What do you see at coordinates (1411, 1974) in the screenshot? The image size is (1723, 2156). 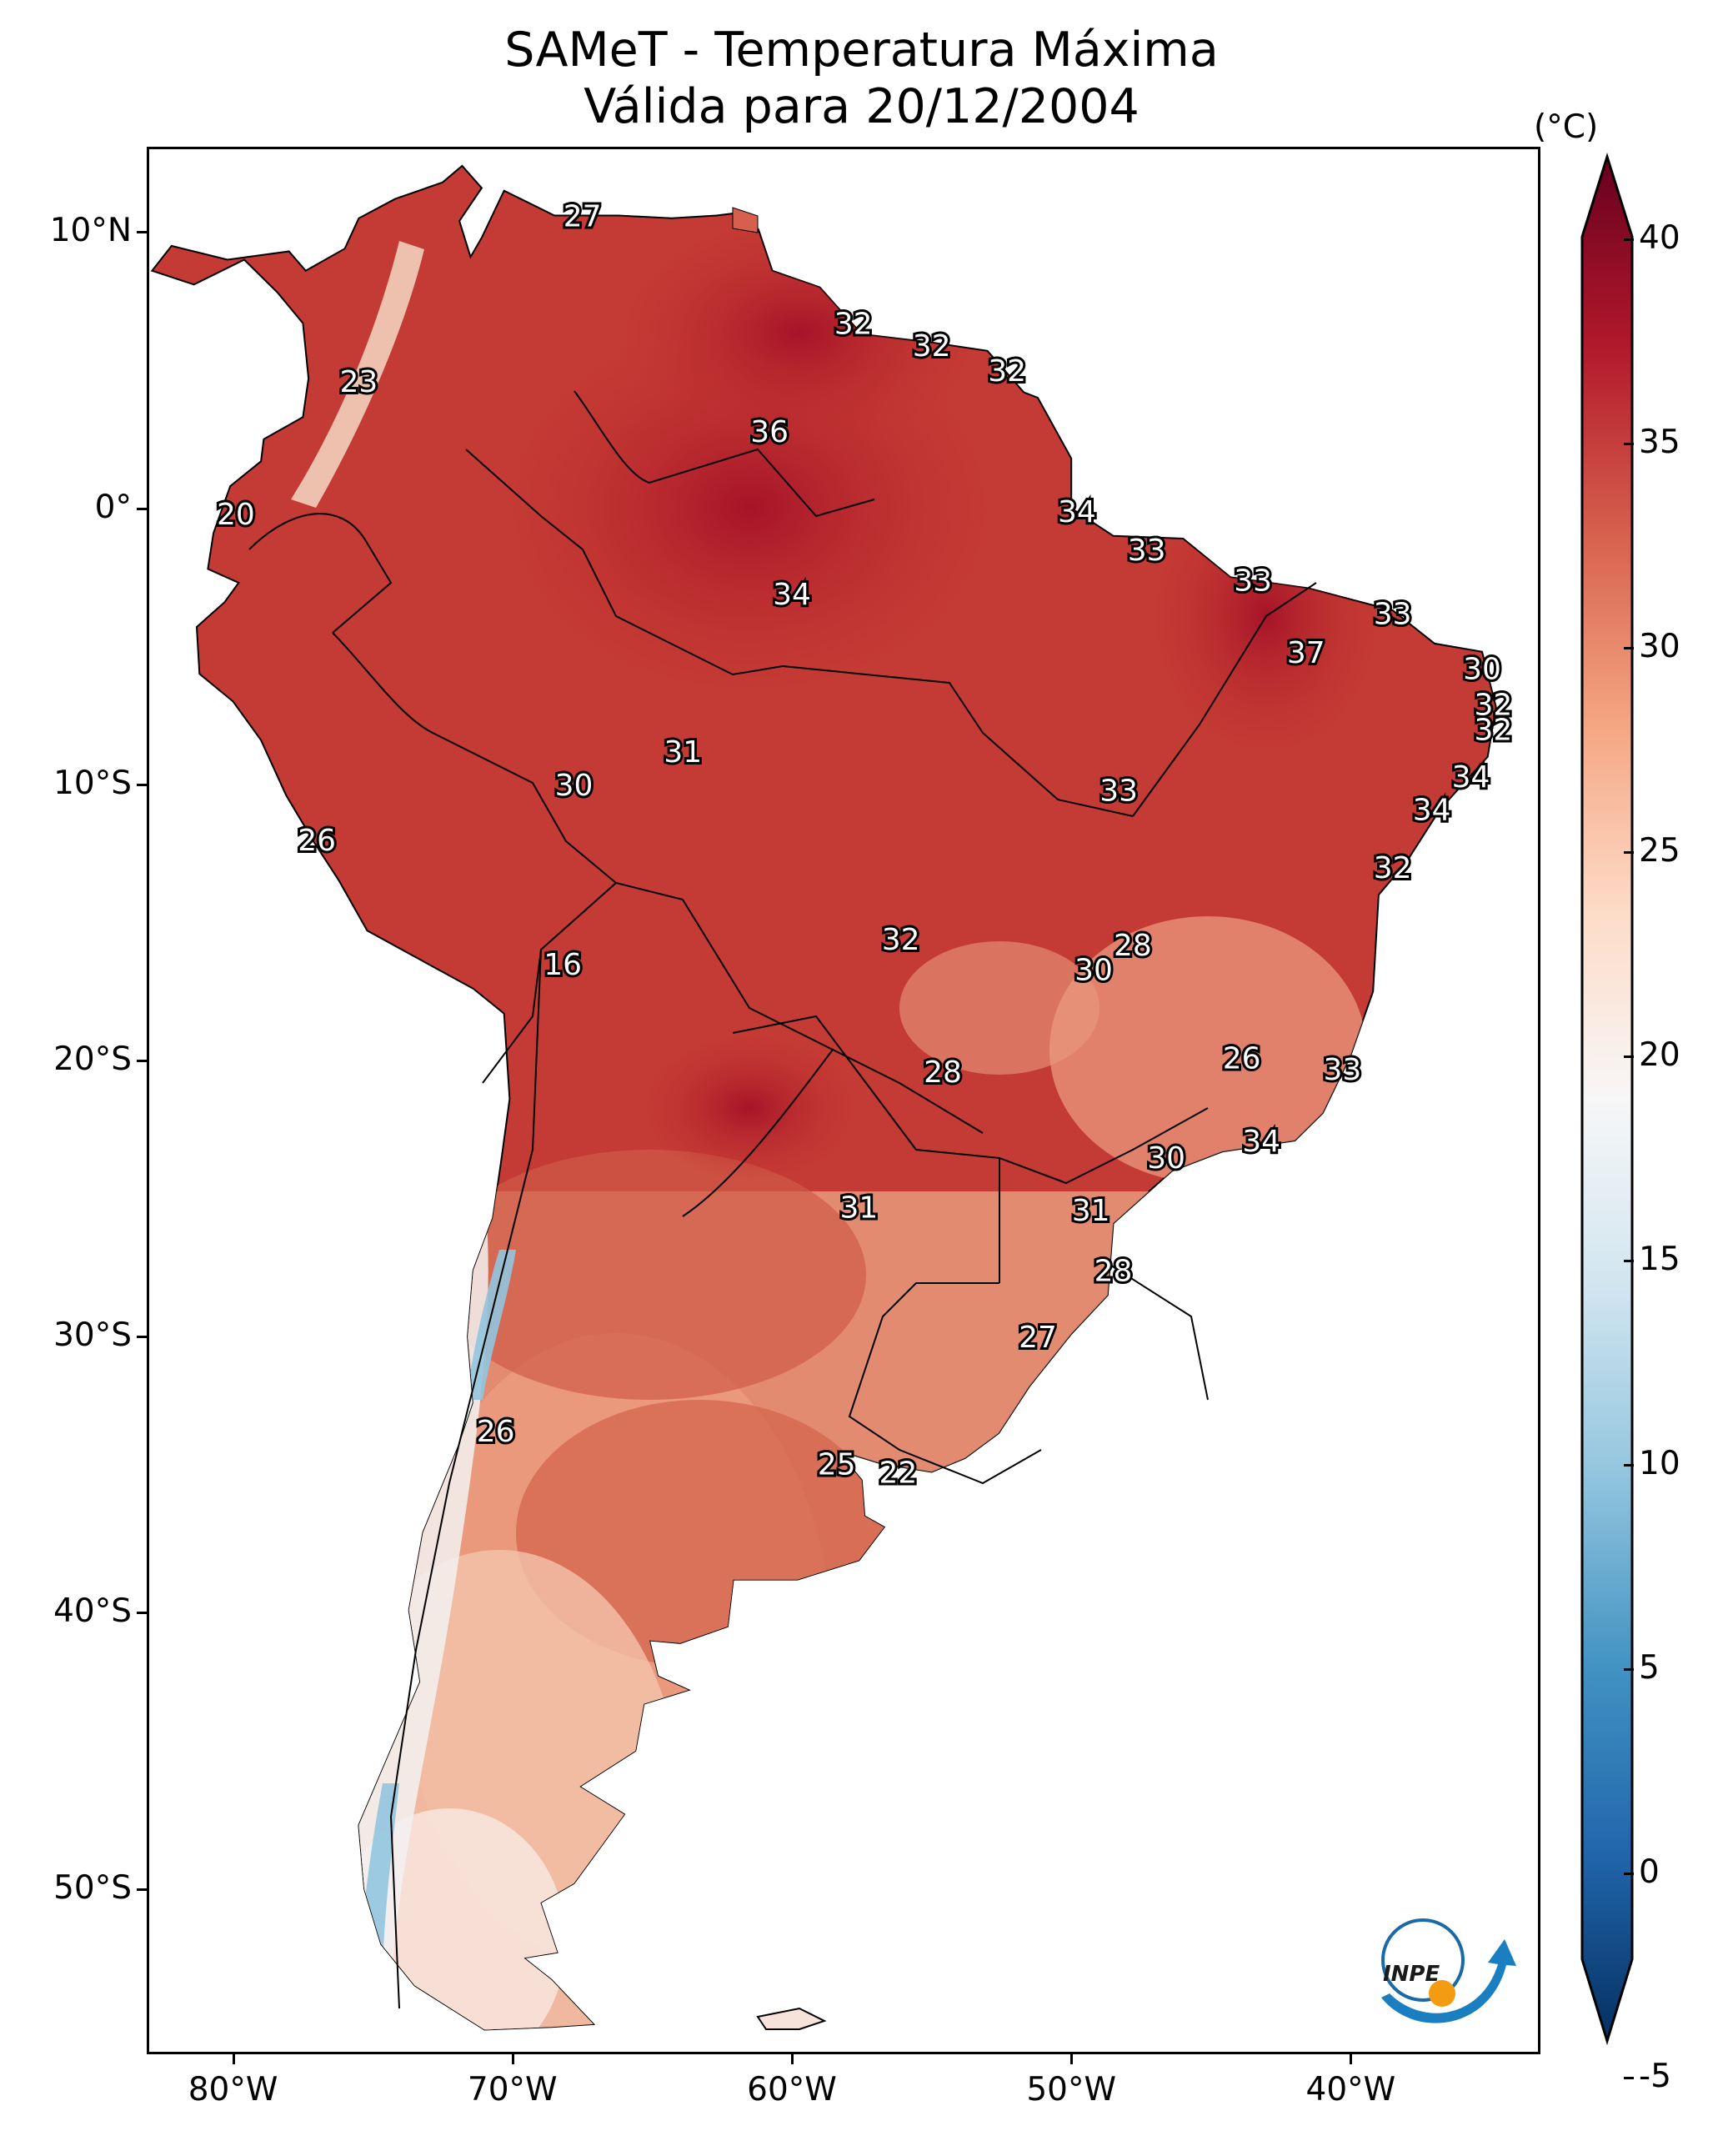 I see `logo-text: INPE` at bounding box center [1411, 1974].